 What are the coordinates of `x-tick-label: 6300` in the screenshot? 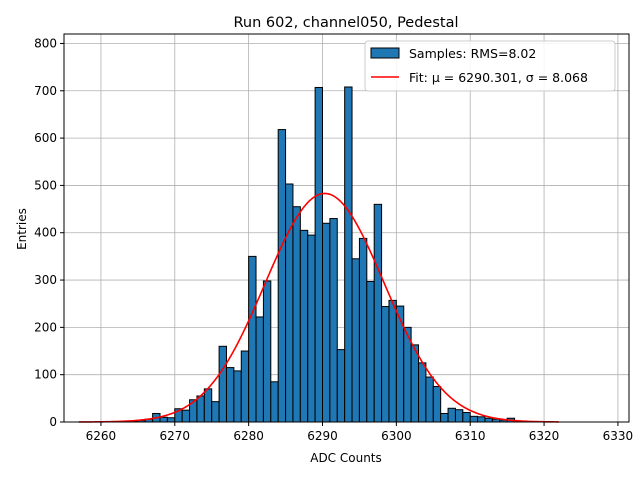 It's located at (396, 436).